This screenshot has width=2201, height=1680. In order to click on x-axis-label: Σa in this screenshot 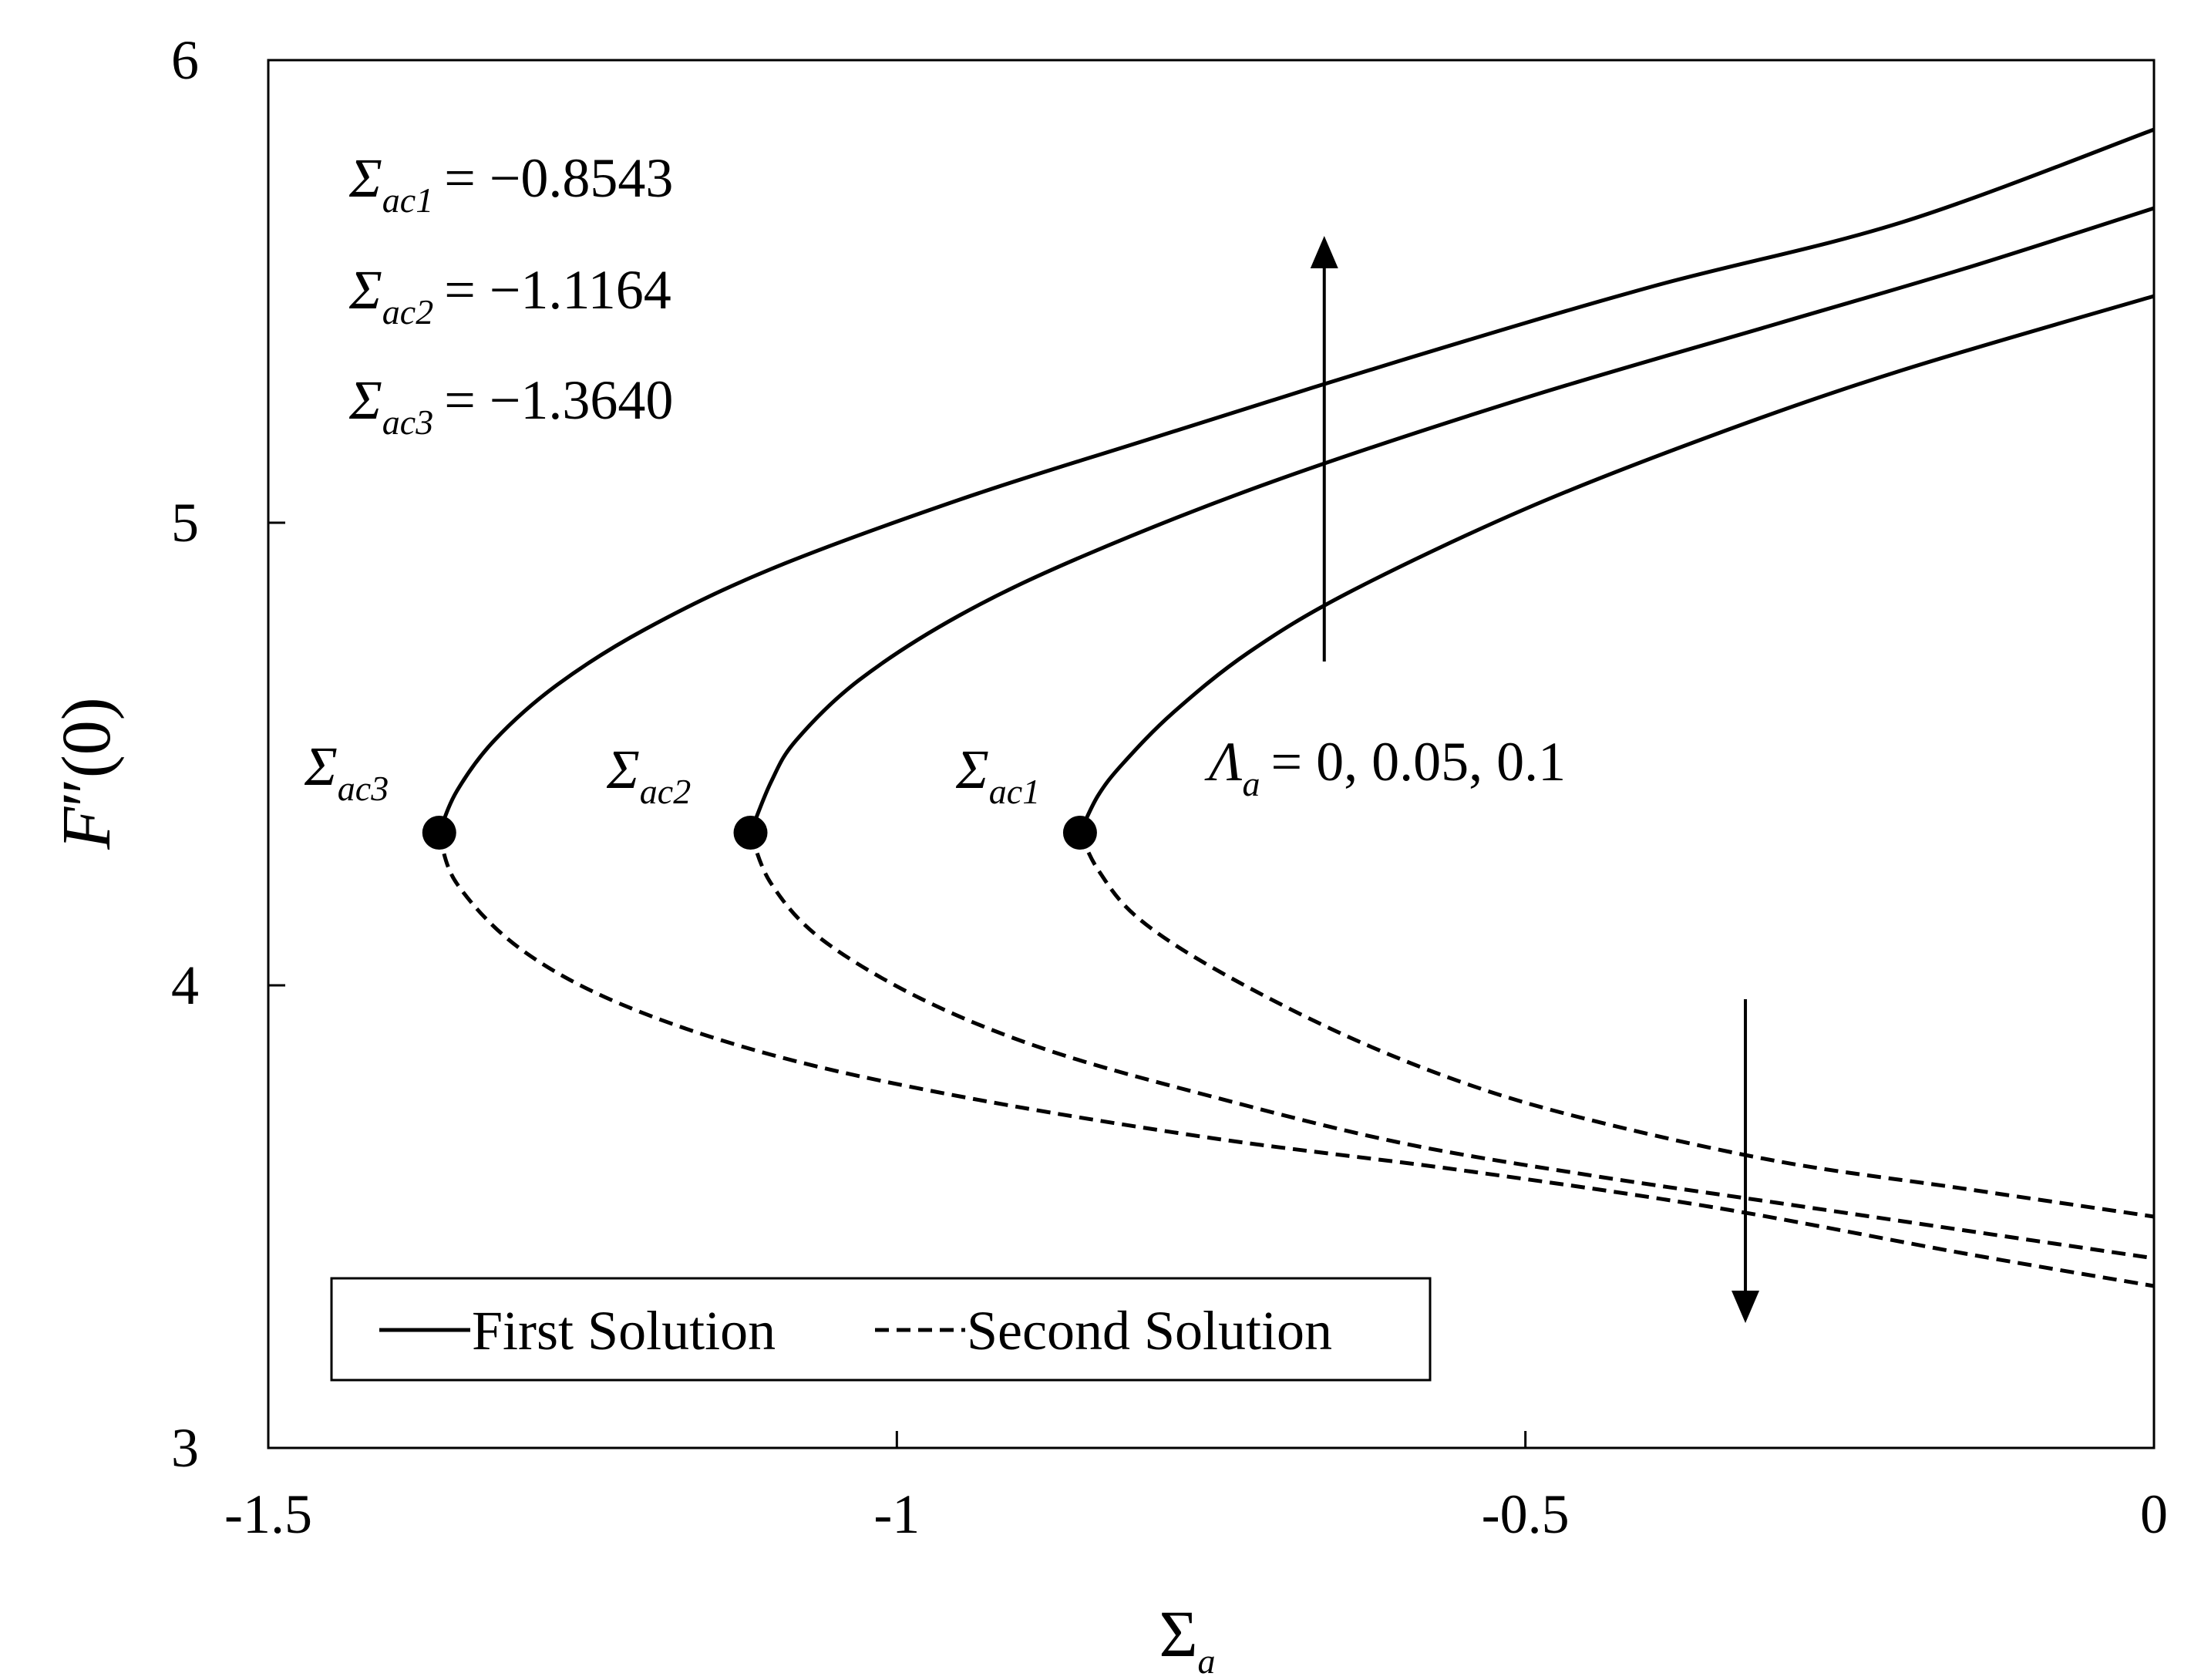, I will do `click(1187, 1638)`.